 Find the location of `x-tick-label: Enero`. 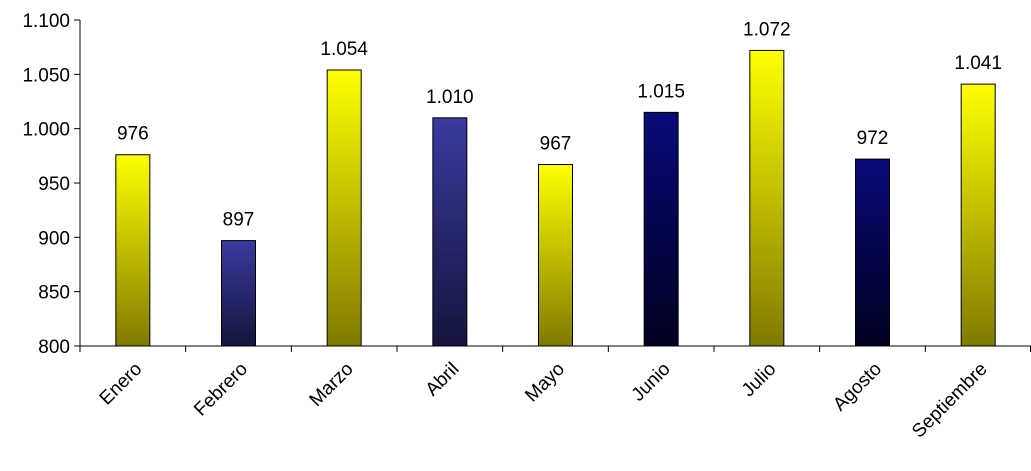

x-tick-label: Enero is located at coordinates (121, 384).